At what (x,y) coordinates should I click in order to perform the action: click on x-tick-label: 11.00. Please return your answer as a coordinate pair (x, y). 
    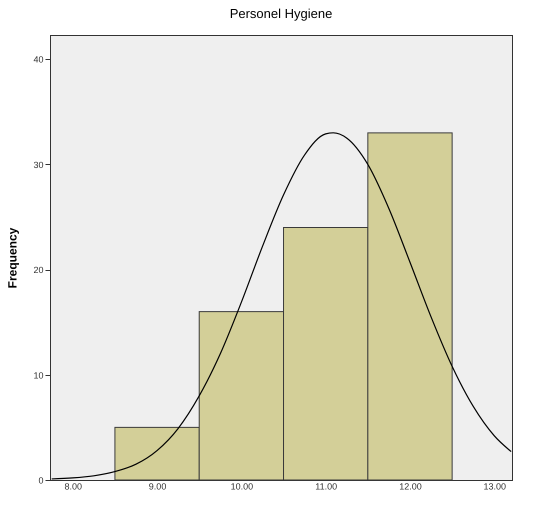
    Looking at the image, I should click on (326, 487).